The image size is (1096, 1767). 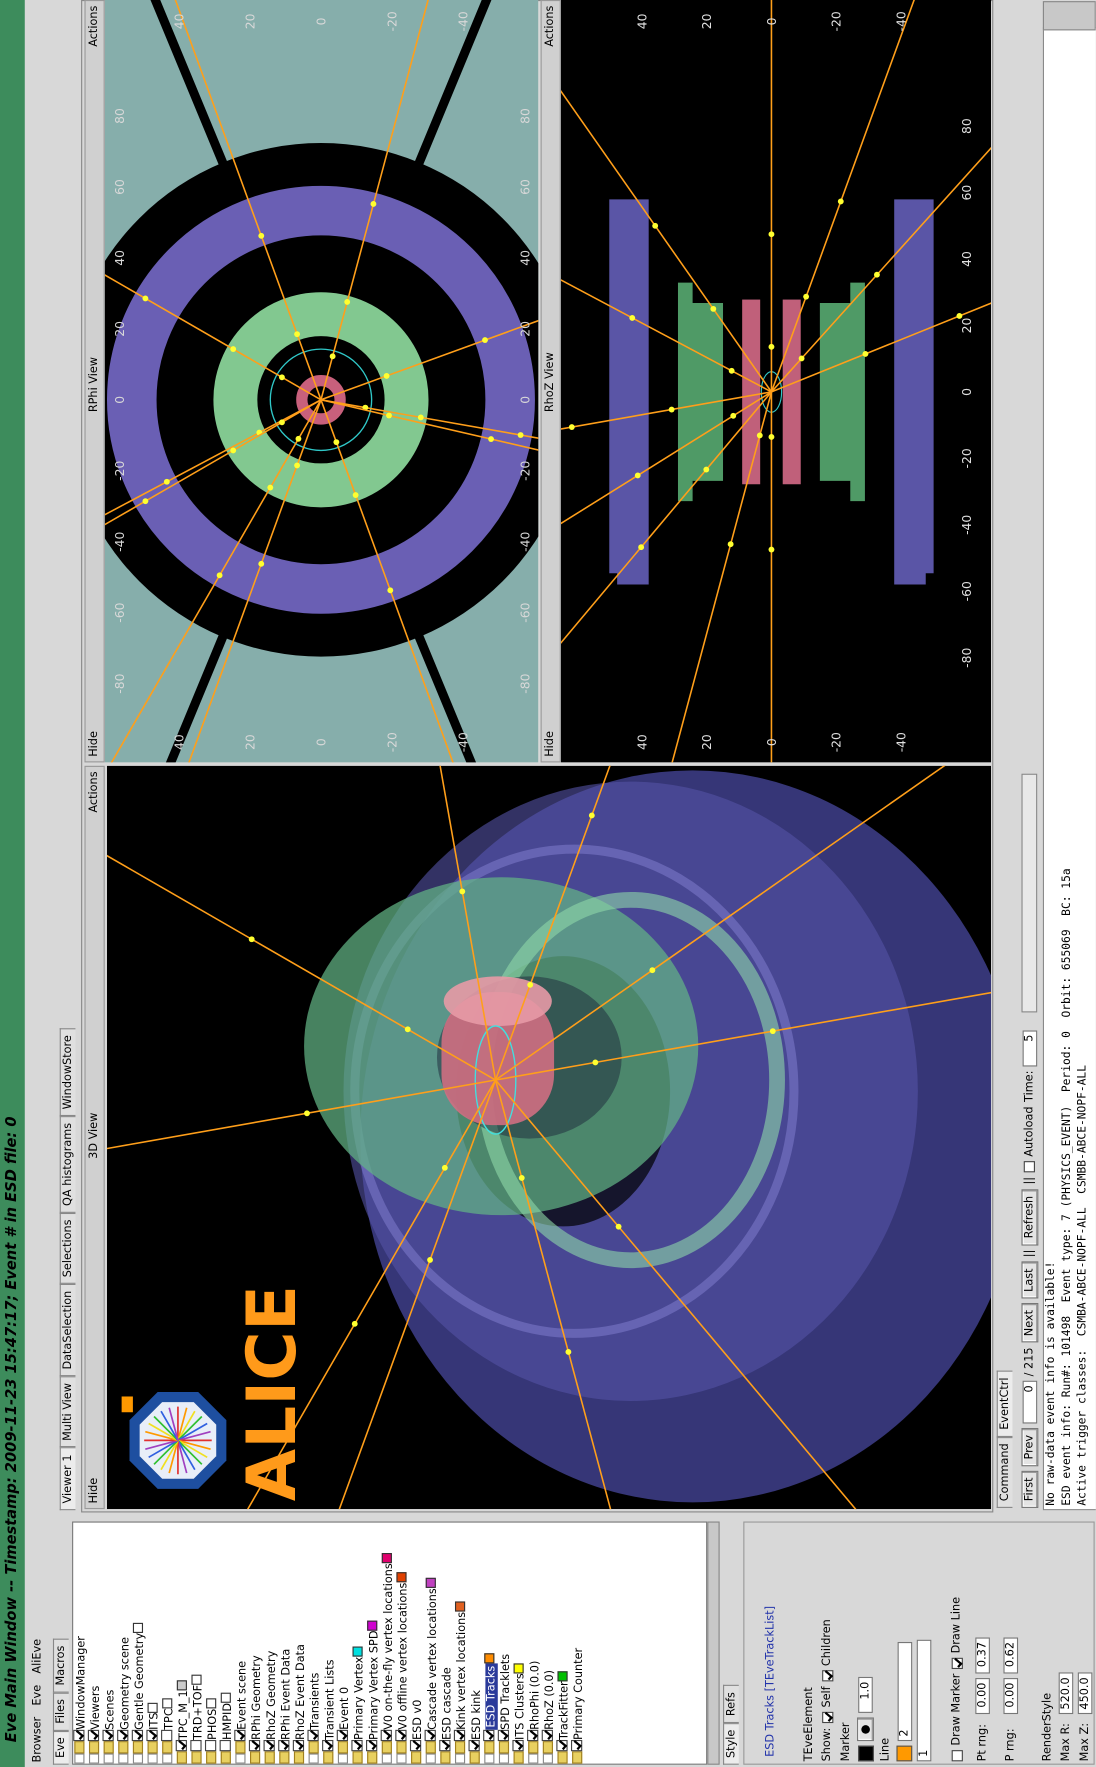 I want to click on refresh-button: Refresh, so click(x=1029, y=1217).